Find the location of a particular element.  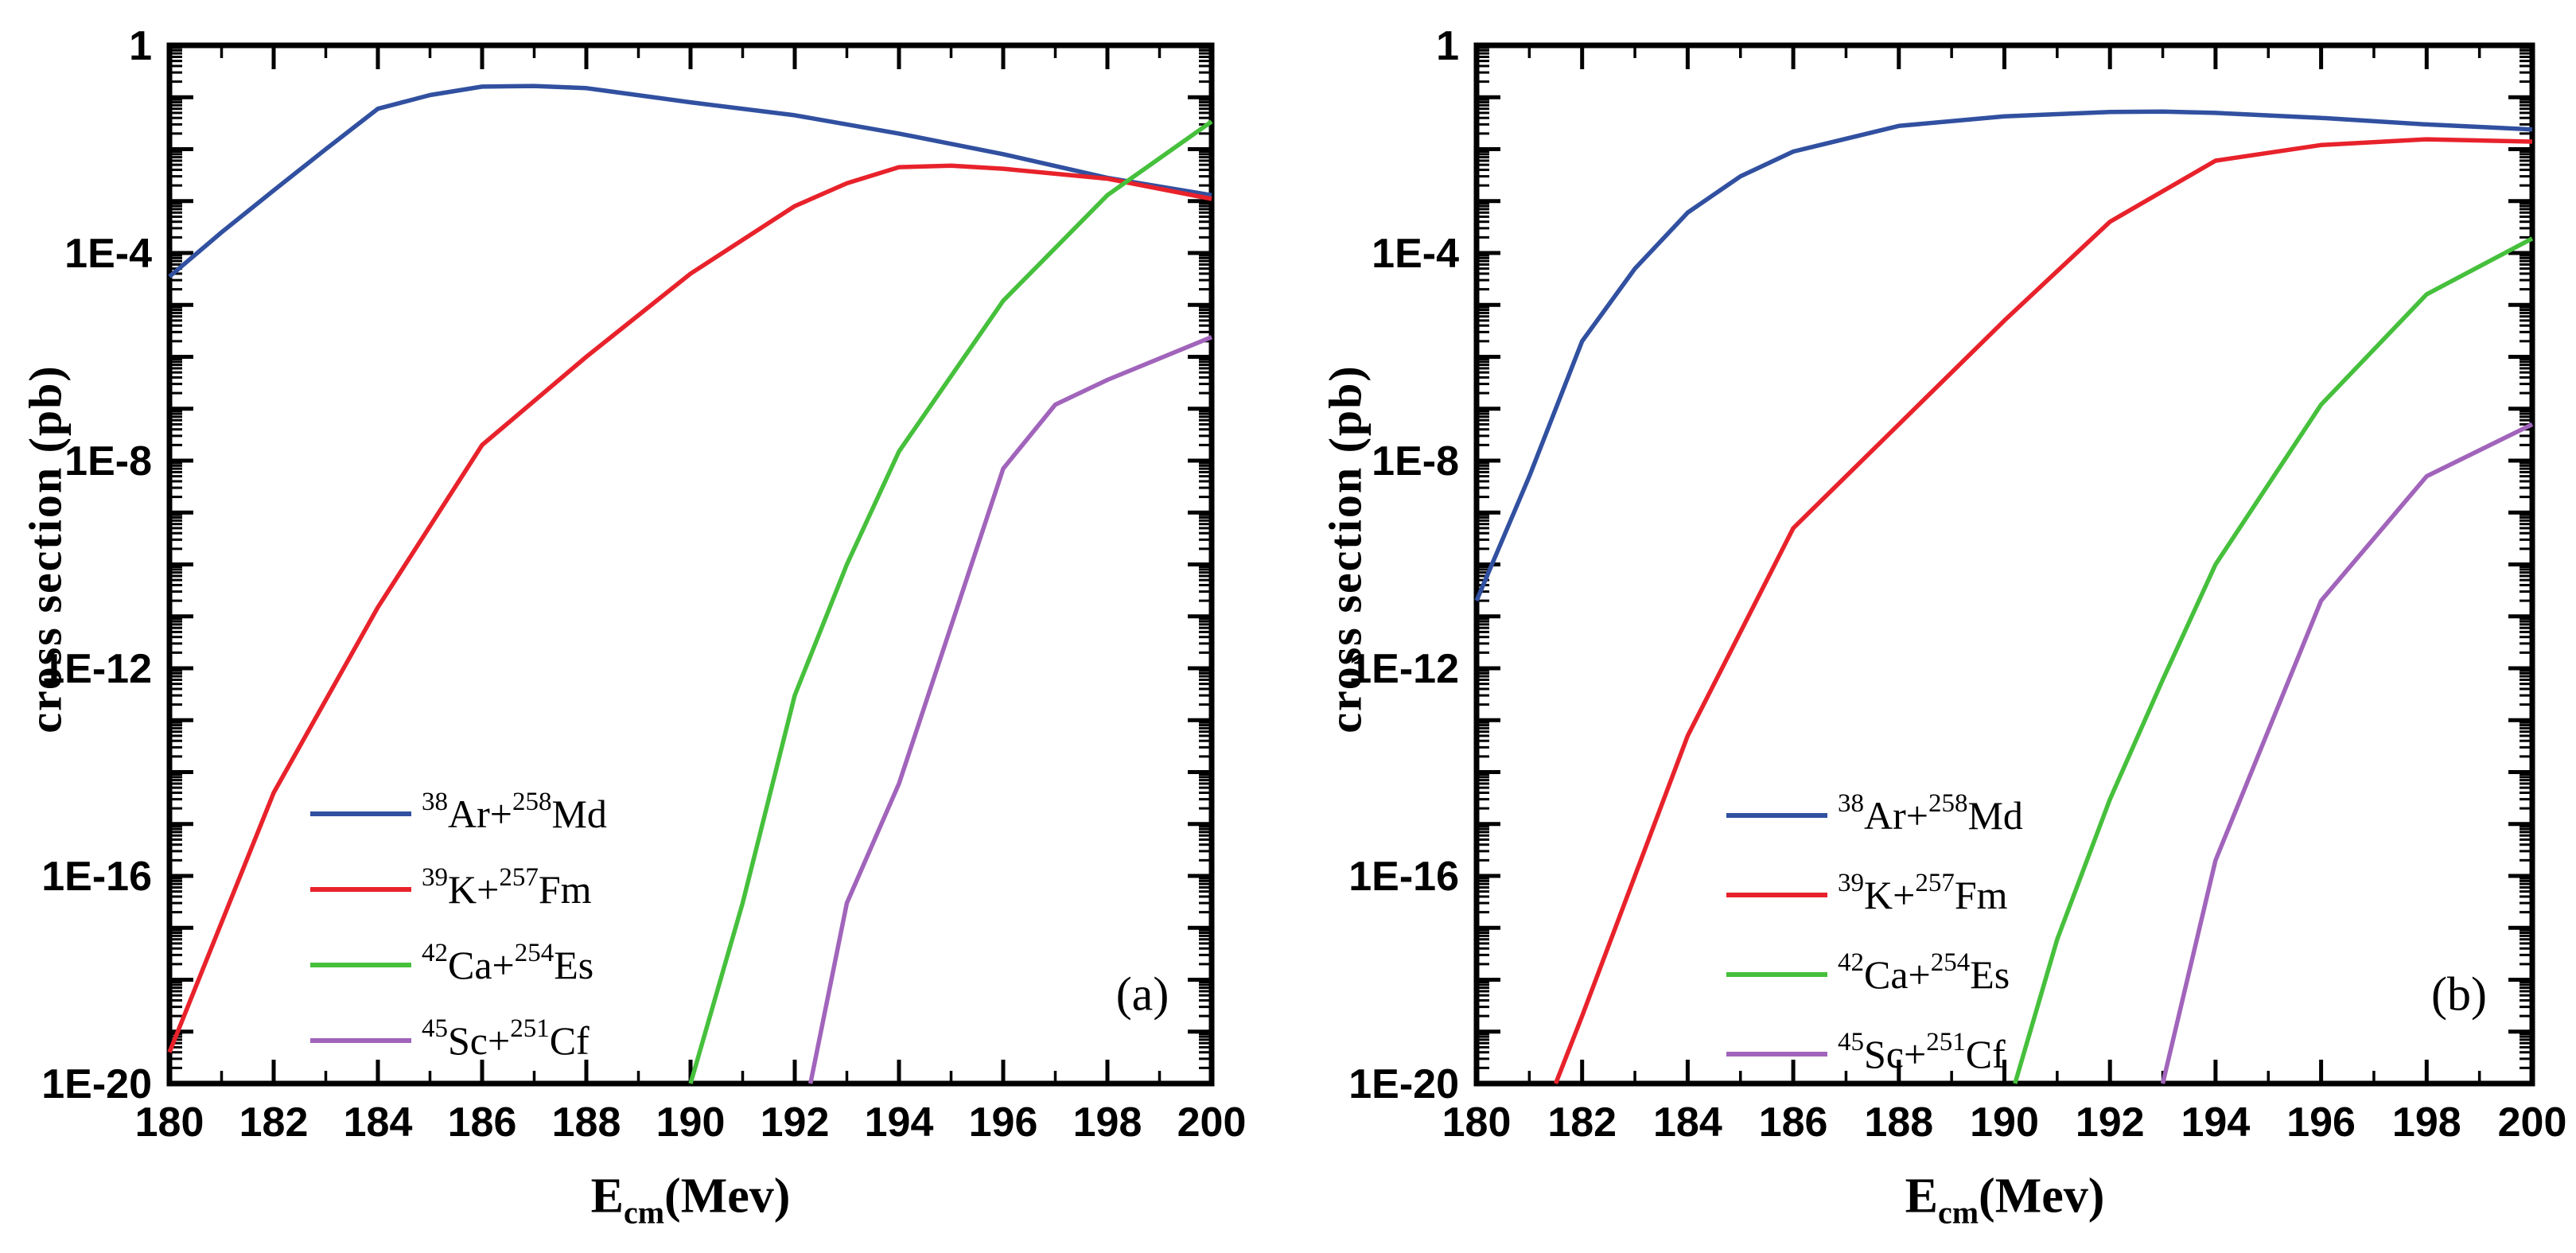

legend-item: 45Sc+251Cf is located at coordinates (450, 1041).